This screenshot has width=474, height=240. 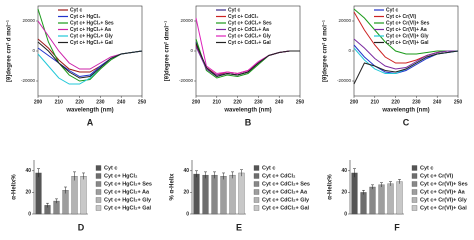 I want to click on panel-label: E, so click(x=239, y=227).